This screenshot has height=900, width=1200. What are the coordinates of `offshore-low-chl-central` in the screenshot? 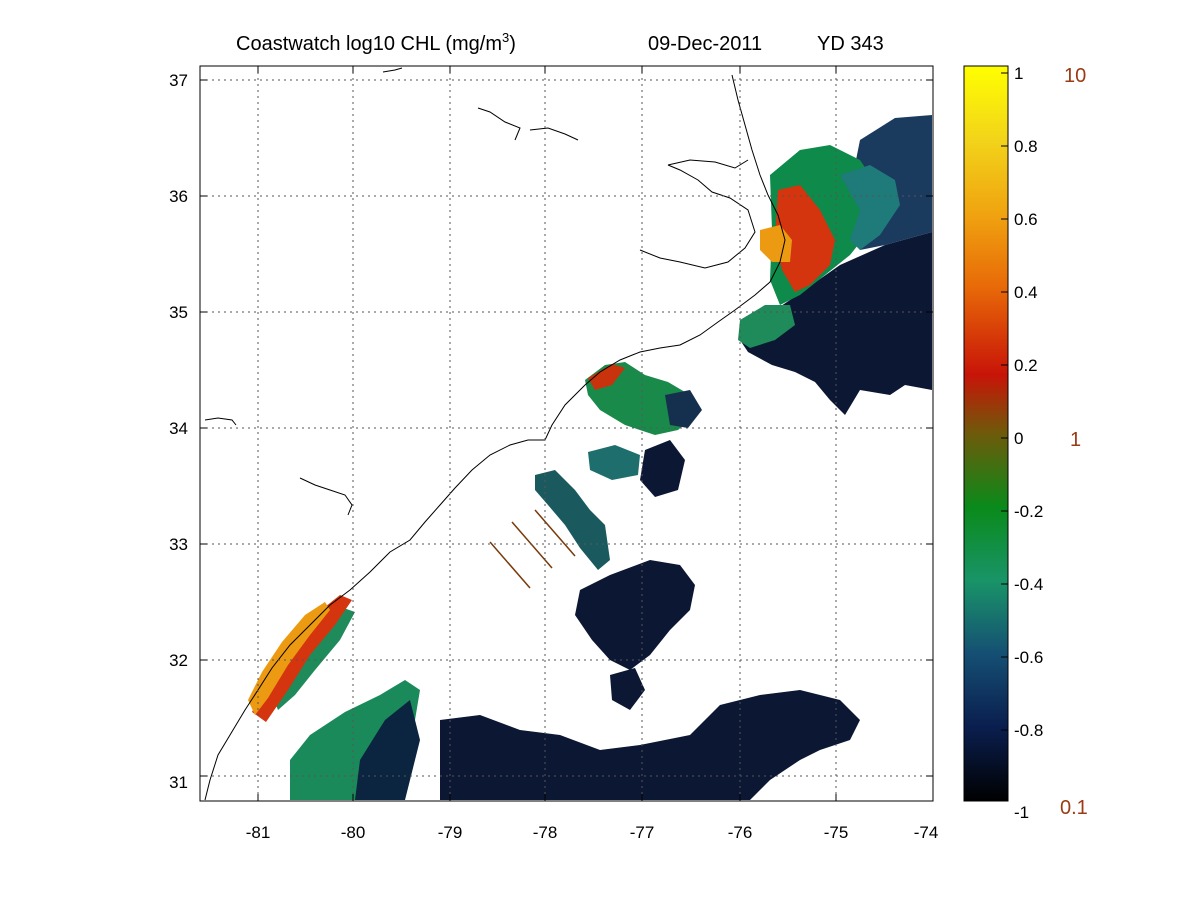 It's located at (635, 615).